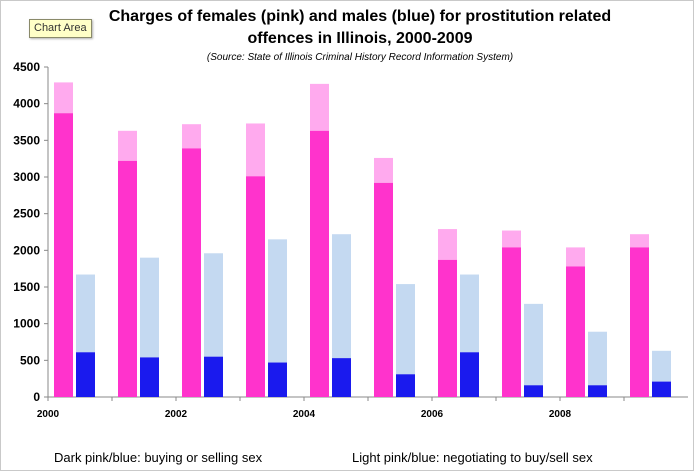 The image size is (694, 471). I want to click on x-tick-label: 2002, so click(176, 414).